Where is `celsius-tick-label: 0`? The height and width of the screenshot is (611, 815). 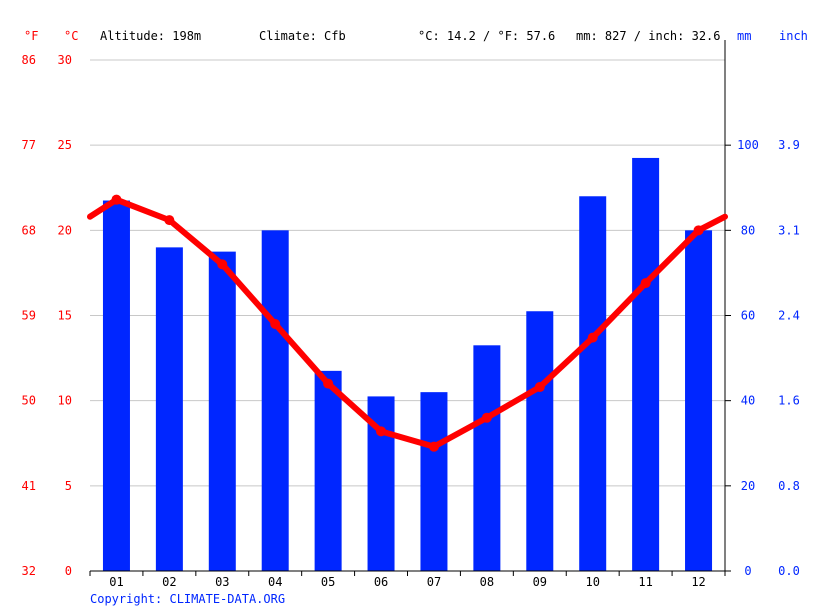 celsius-tick-label: 0 is located at coordinates (68, 571).